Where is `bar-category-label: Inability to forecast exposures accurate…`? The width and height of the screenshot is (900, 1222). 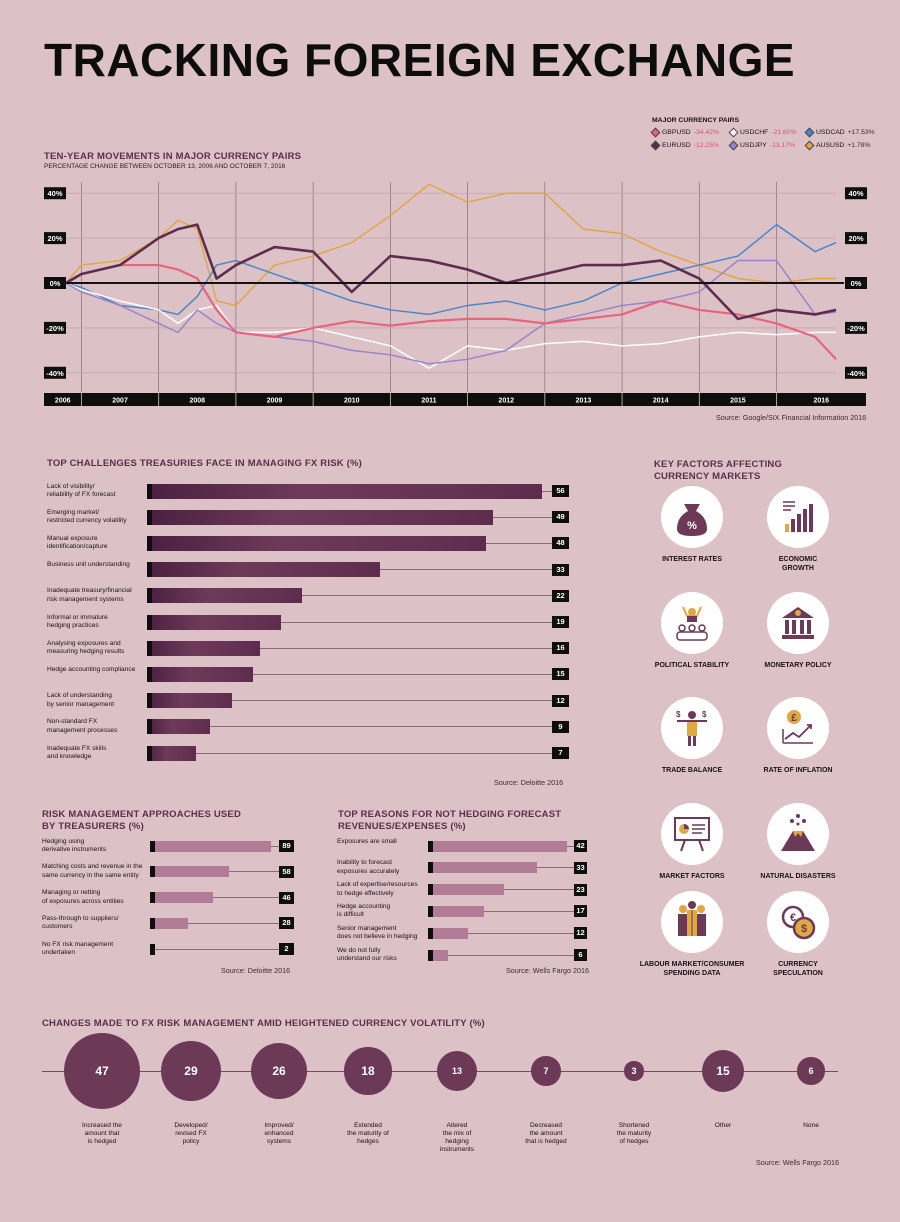 bar-category-label: Inability to forecast exposures accurate… is located at coordinates (368, 867).